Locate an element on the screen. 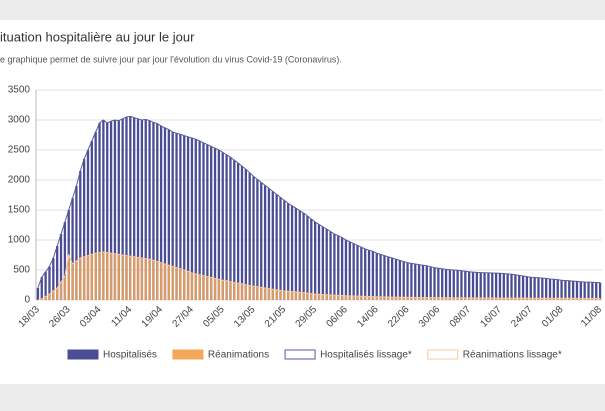 This screenshot has width=605, height=411. y-tick-label: 1500 is located at coordinates (19, 210).